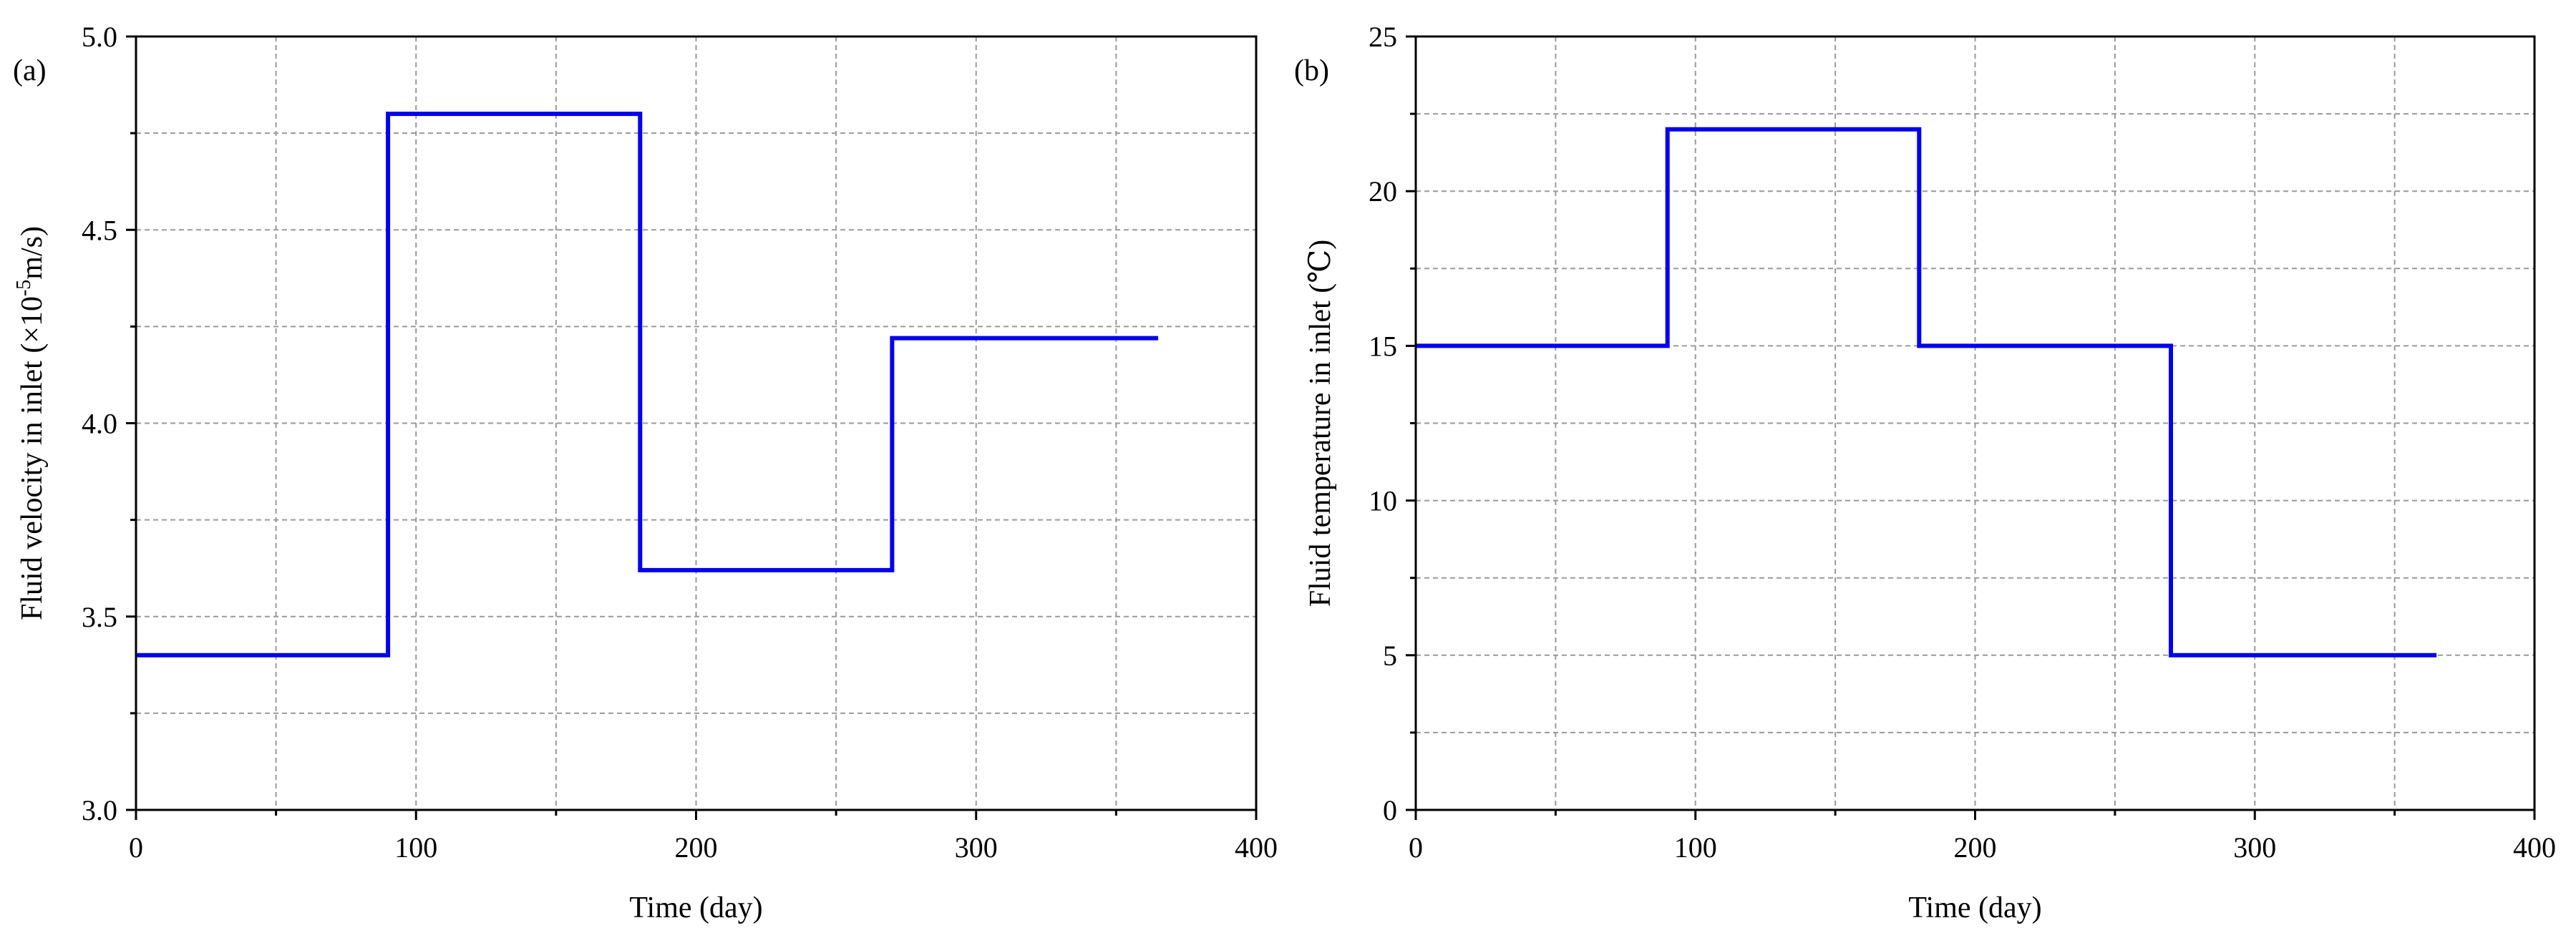  I want to click on y-tick-label: 4.5, so click(99, 230).